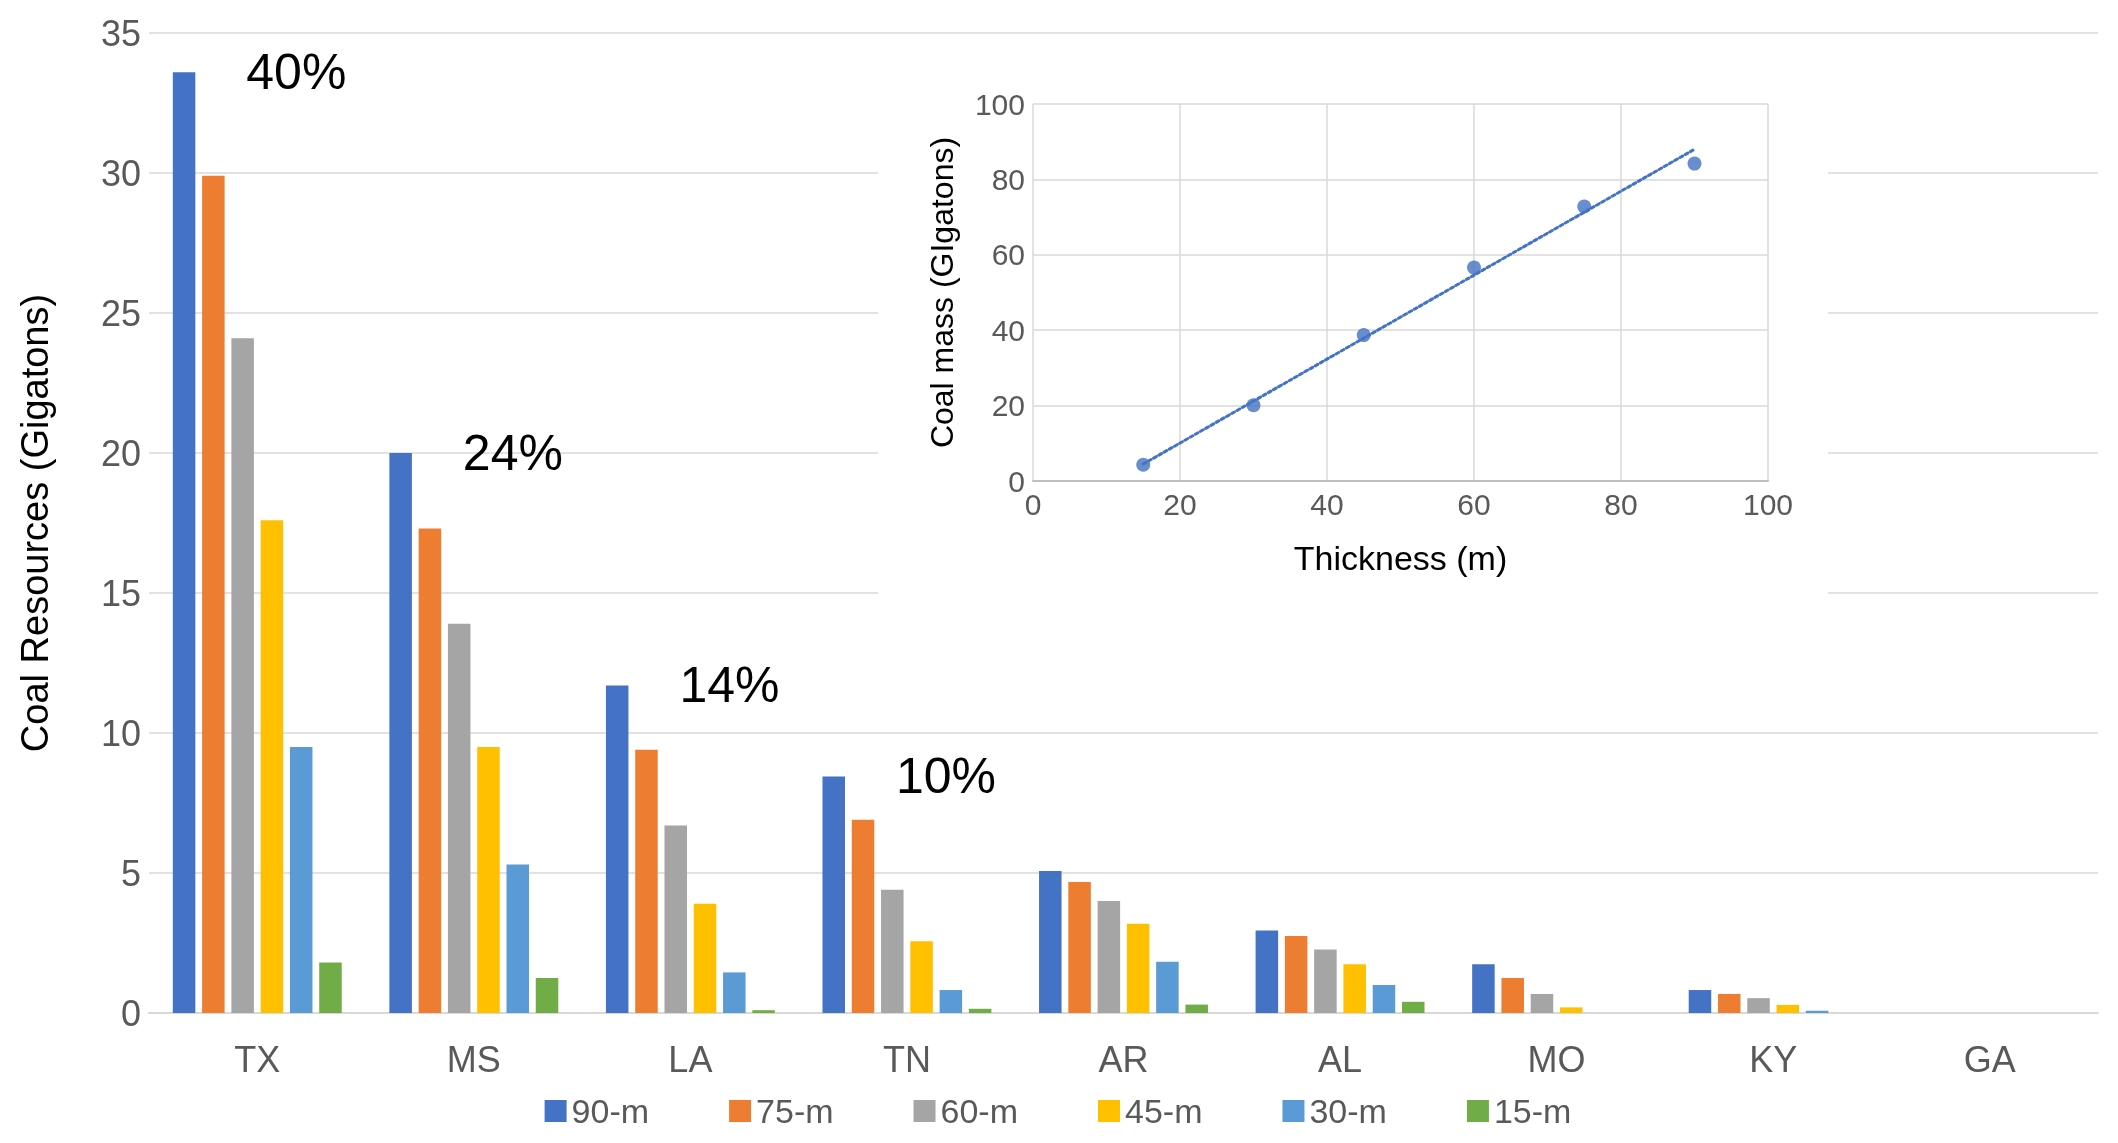 The height and width of the screenshot is (1143, 2118). Describe the element at coordinates (610, 1111) in the screenshot. I see `legend-label: 90-m` at that location.